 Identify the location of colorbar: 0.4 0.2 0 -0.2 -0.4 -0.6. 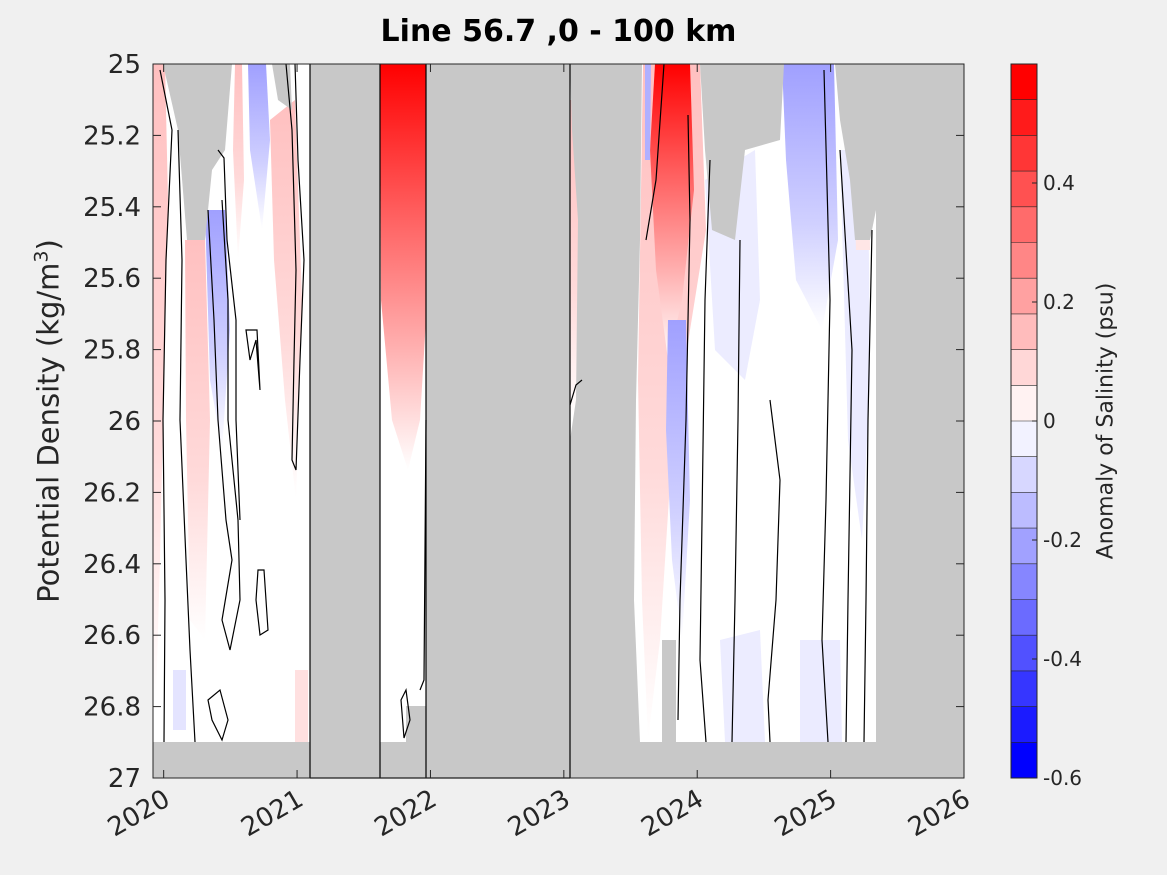
(1046, 426).